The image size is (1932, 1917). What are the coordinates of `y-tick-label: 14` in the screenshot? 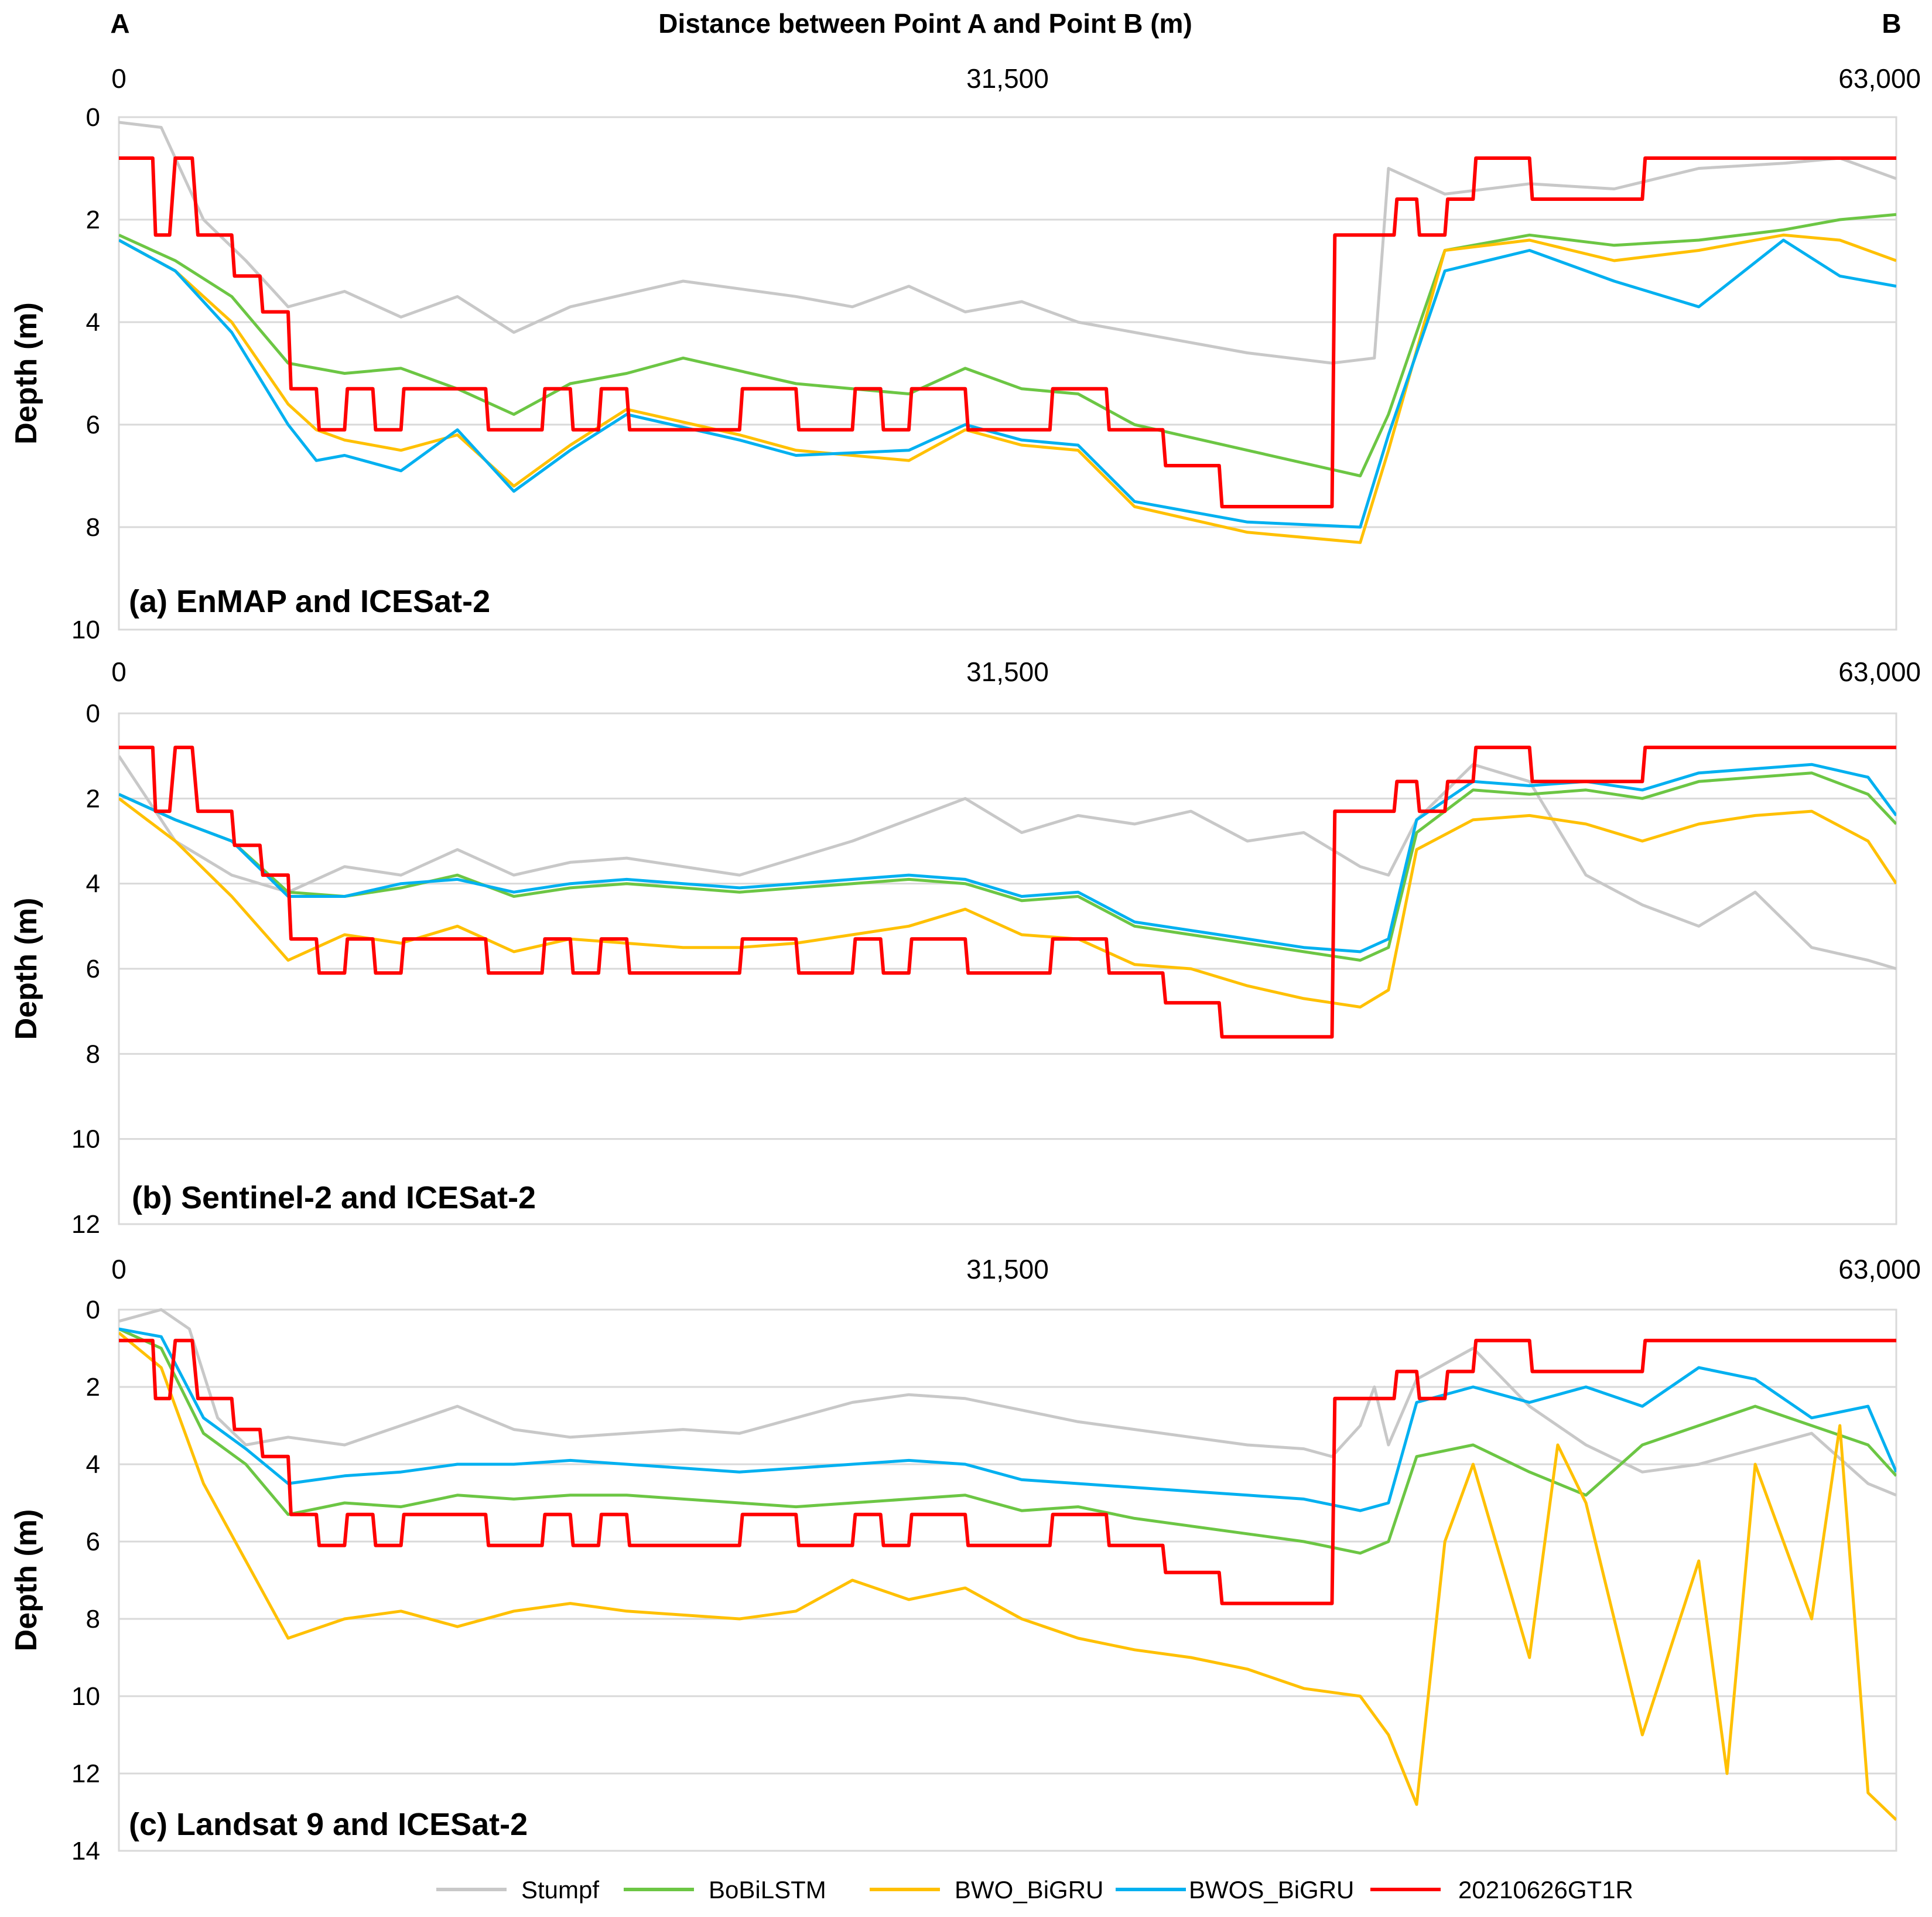 It's located at (85, 1851).